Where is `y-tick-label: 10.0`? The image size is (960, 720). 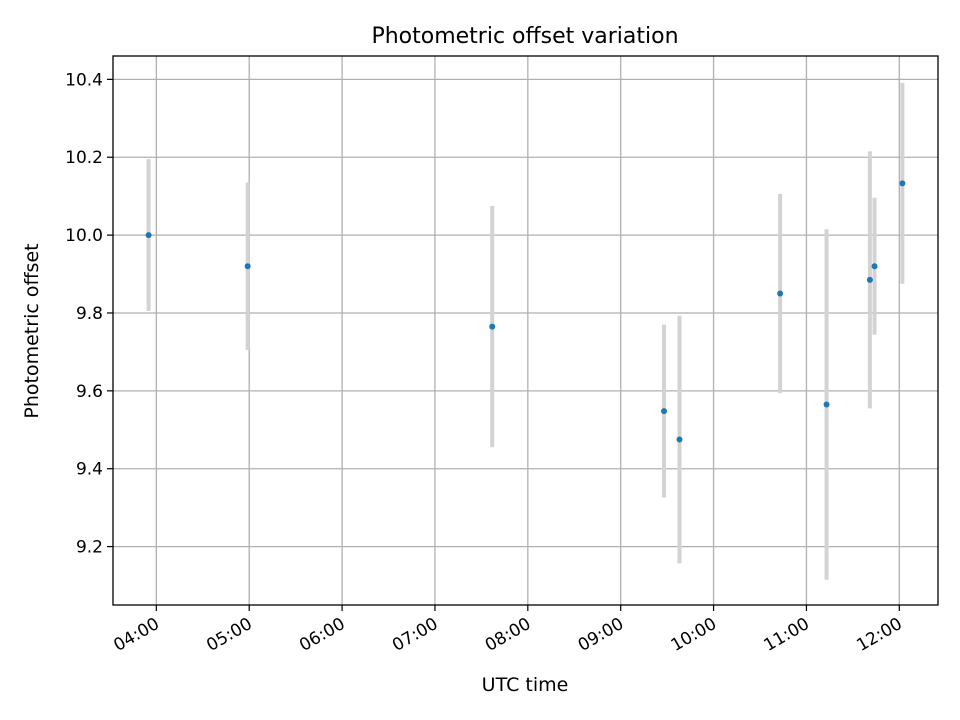
y-tick-label: 10.0 is located at coordinates (84, 236).